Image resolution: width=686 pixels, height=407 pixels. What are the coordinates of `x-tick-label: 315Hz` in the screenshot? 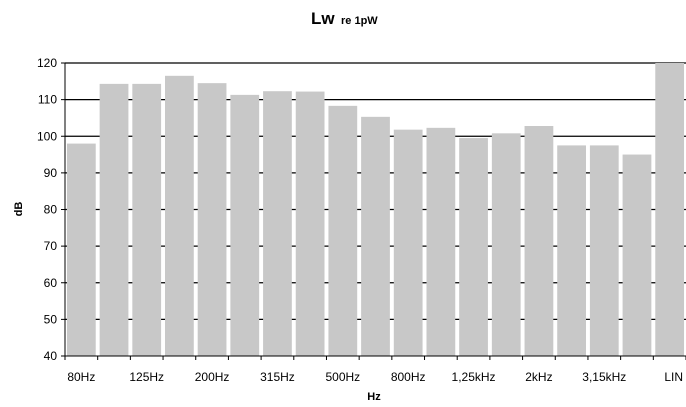 It's located at (277, 377).